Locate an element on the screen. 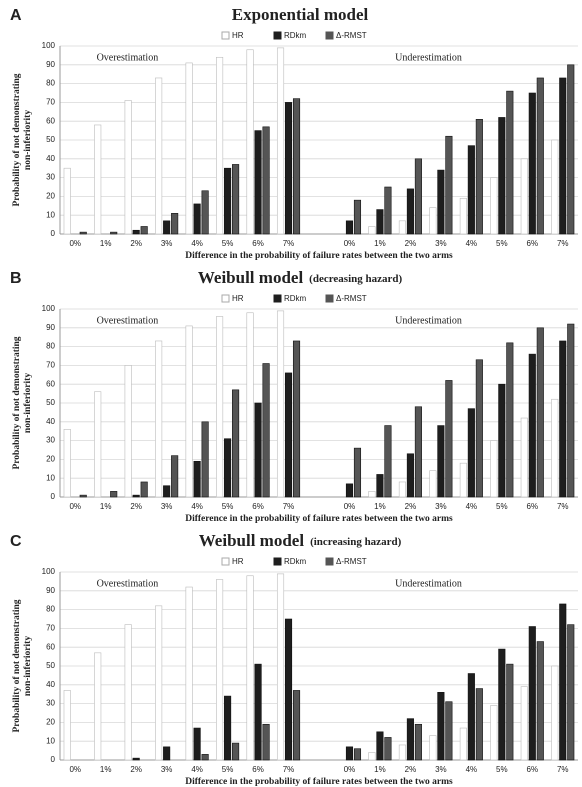  annotation: Underestimation is located at coordinates (428, 583).